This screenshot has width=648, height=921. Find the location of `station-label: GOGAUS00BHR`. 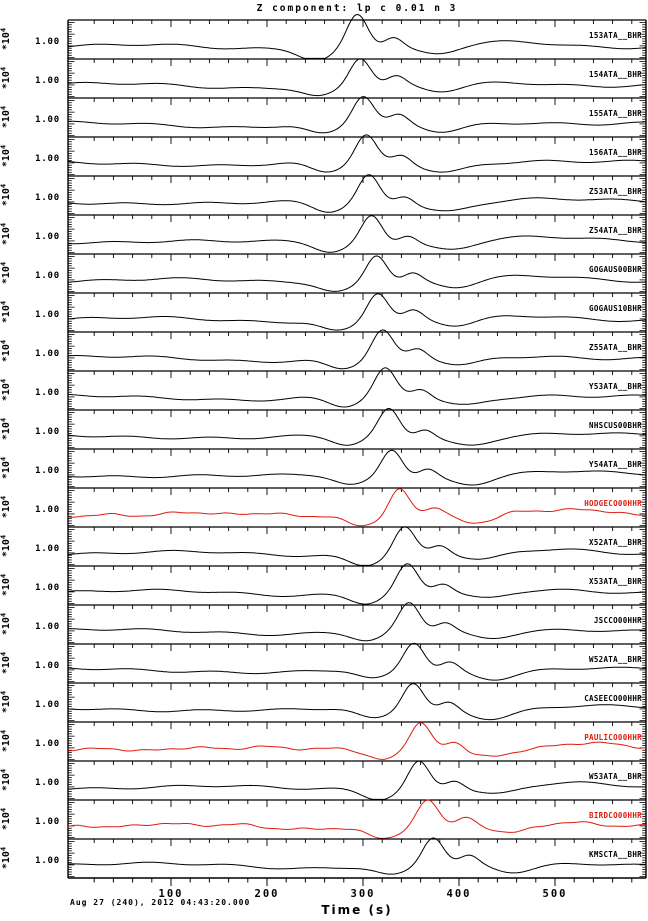

station-label: GOGAUS00BHR is located at coordinates (615, 269).